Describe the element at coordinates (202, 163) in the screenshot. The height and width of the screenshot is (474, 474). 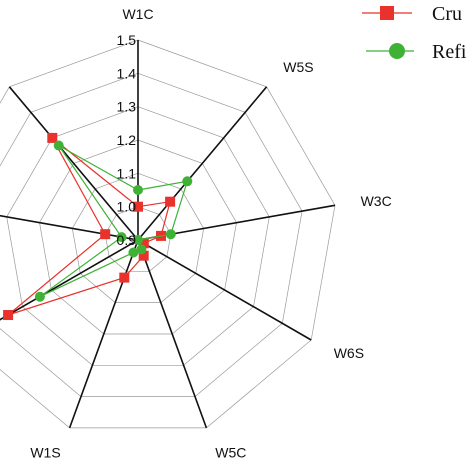
I see `spoke-w5s` at that location.